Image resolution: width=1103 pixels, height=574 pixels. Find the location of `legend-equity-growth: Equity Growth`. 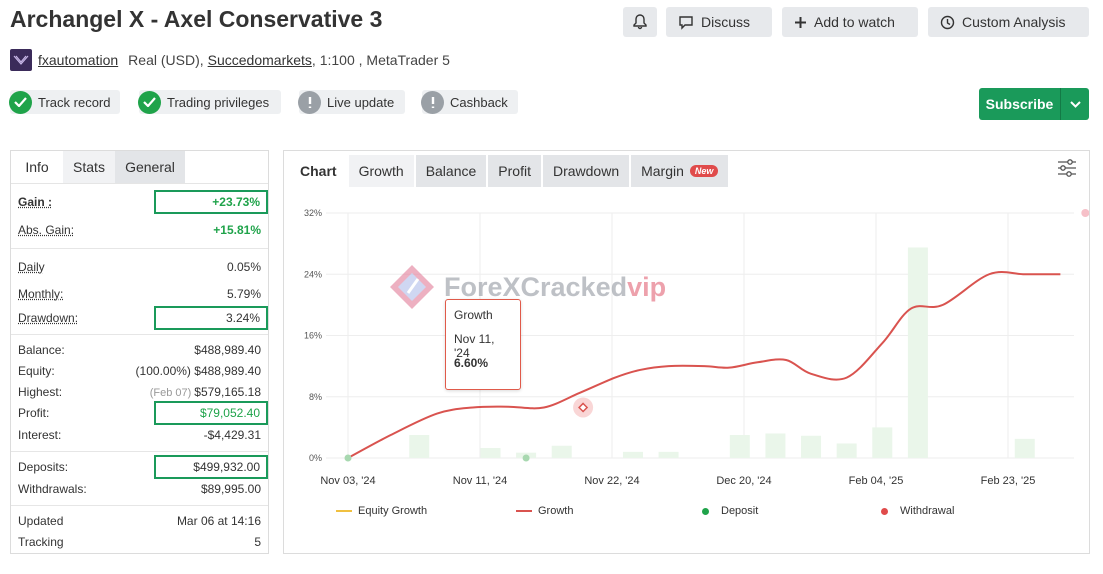

legend-equity-growth: Equity Growth is located at coordinates (381, 511).